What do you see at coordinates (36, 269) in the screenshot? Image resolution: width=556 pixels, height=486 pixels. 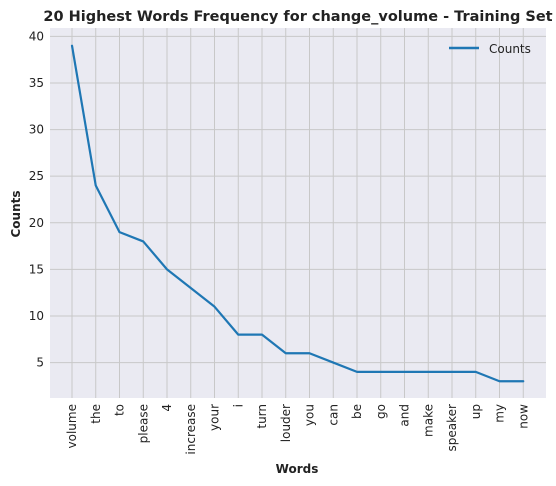 I see `y-tick-label: 15` at bounding box center [36, 269].